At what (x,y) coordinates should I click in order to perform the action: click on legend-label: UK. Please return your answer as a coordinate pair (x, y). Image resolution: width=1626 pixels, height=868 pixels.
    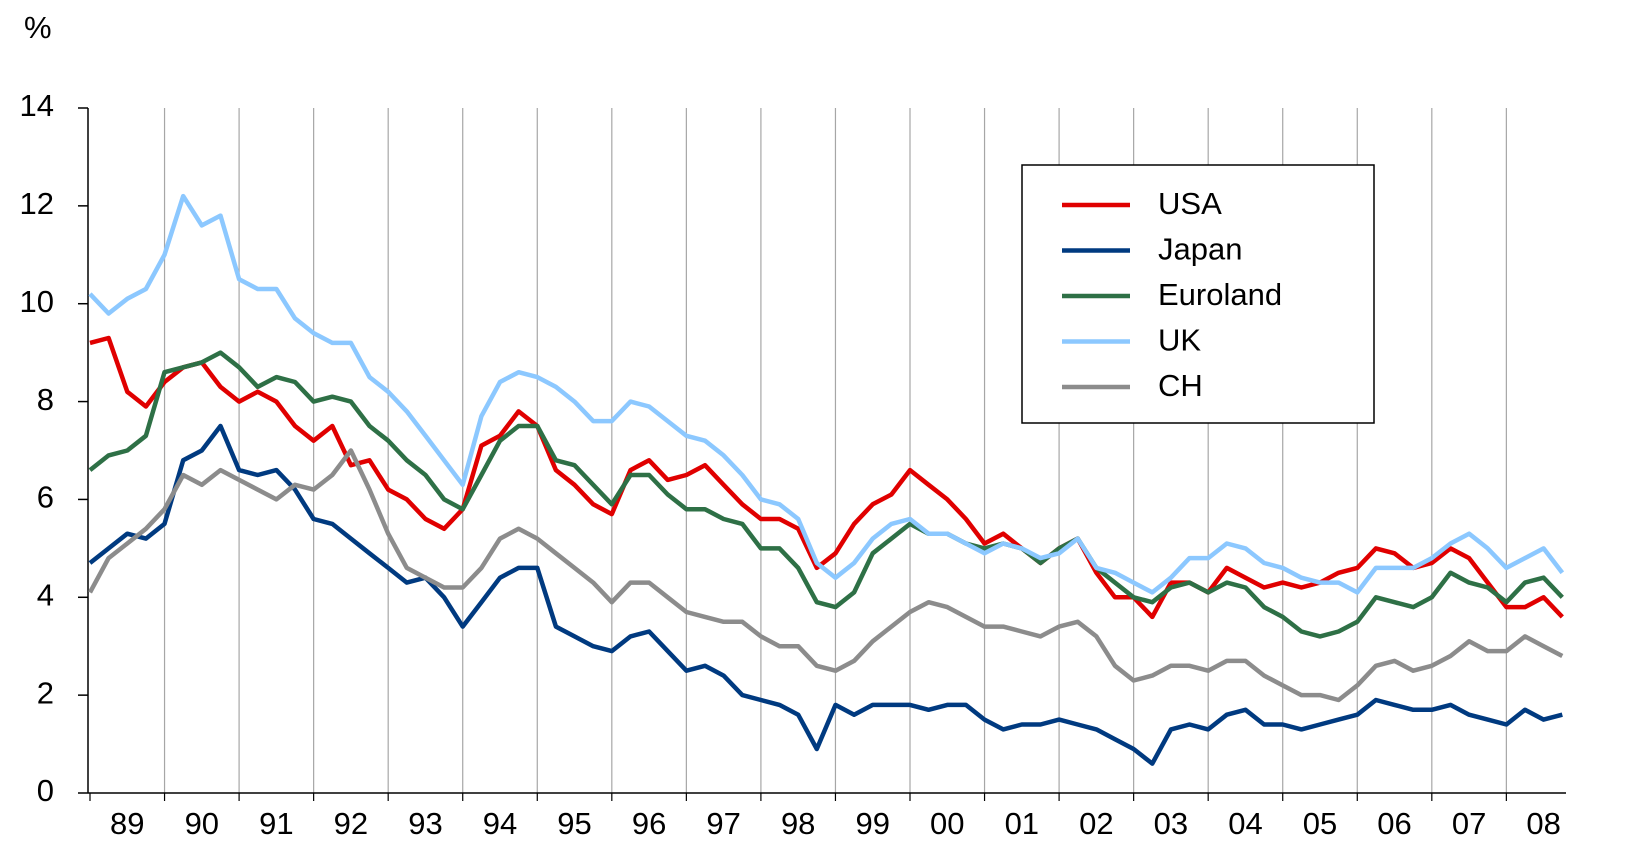
    Looking at the image, I should click on (1179, 340).